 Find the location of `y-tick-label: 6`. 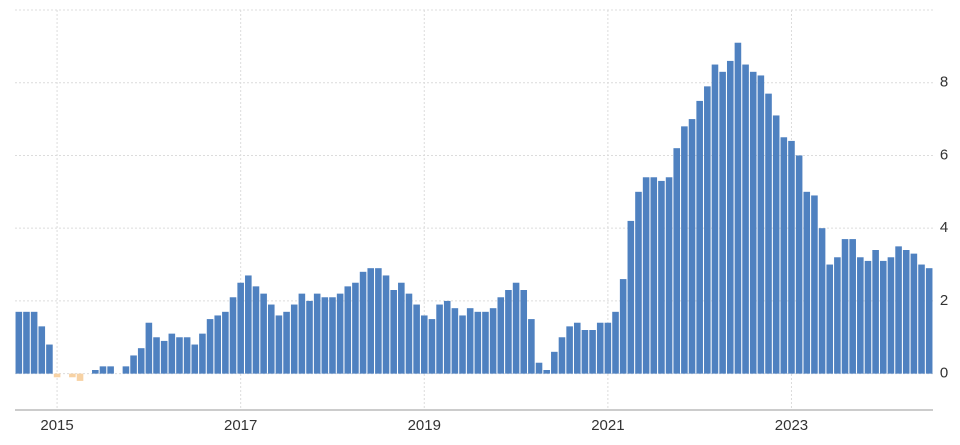

y-tick-label: 6 is located at coordinates (944, 154).